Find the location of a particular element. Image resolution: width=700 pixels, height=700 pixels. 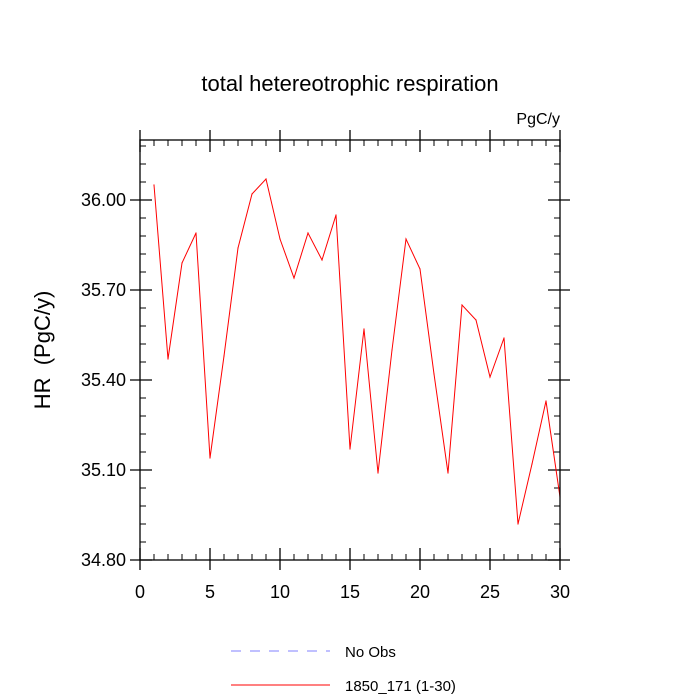

x-tick-label: 0 is located at coordinates (140, 592).